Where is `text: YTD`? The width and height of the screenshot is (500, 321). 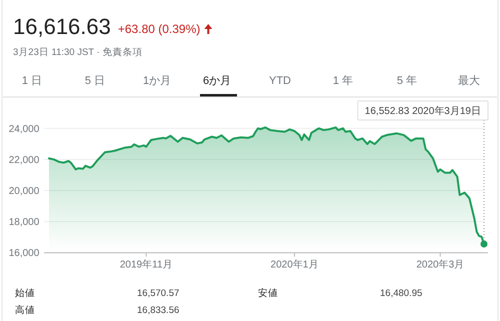 text: YTD is located at coordinates (280, 81).